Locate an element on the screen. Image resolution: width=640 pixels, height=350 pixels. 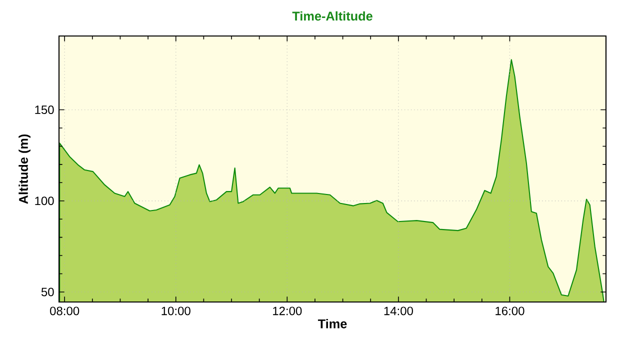
x-tick-label: 12:00 is located at coordinates (287, 311).